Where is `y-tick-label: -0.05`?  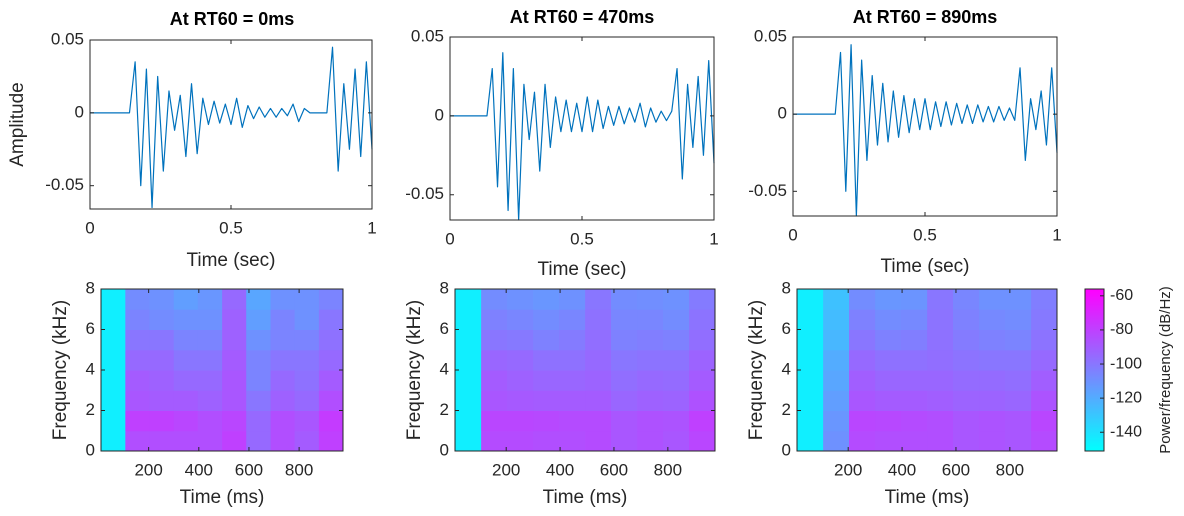 y-tick-label: -0.05 is located at coordinates (767, 190).